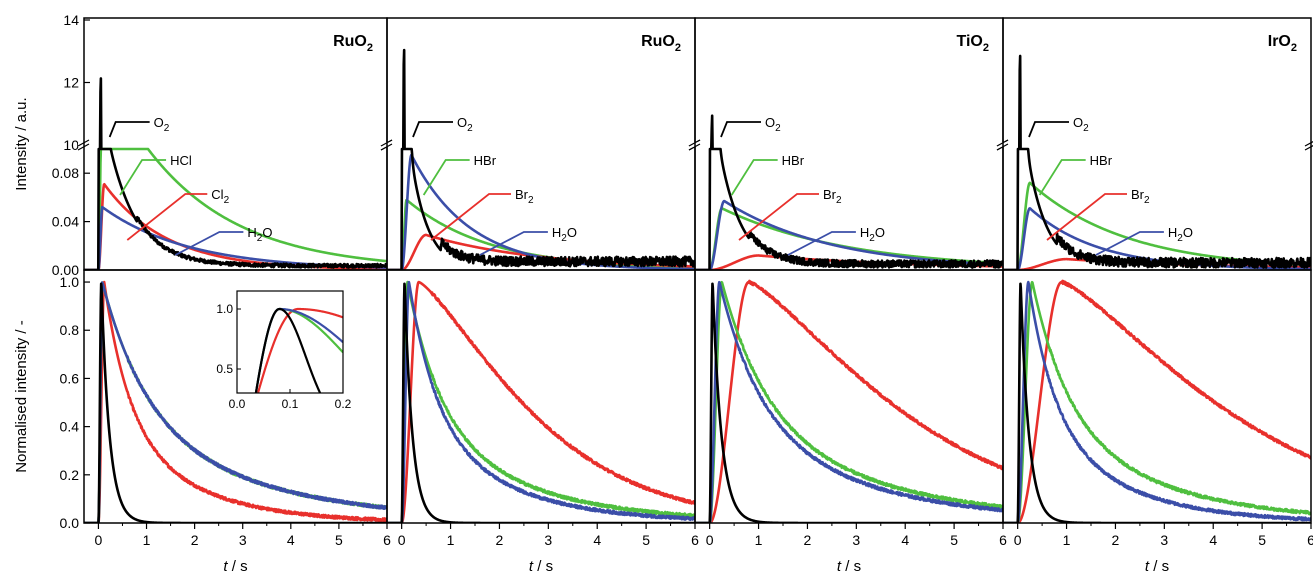 Image resolution: width=1313 pixels, height=577 pixels. Describe the element at coordinates (70, 282) in the screenshot. I see `y-tick-label-bottom: 1.0` at that location.